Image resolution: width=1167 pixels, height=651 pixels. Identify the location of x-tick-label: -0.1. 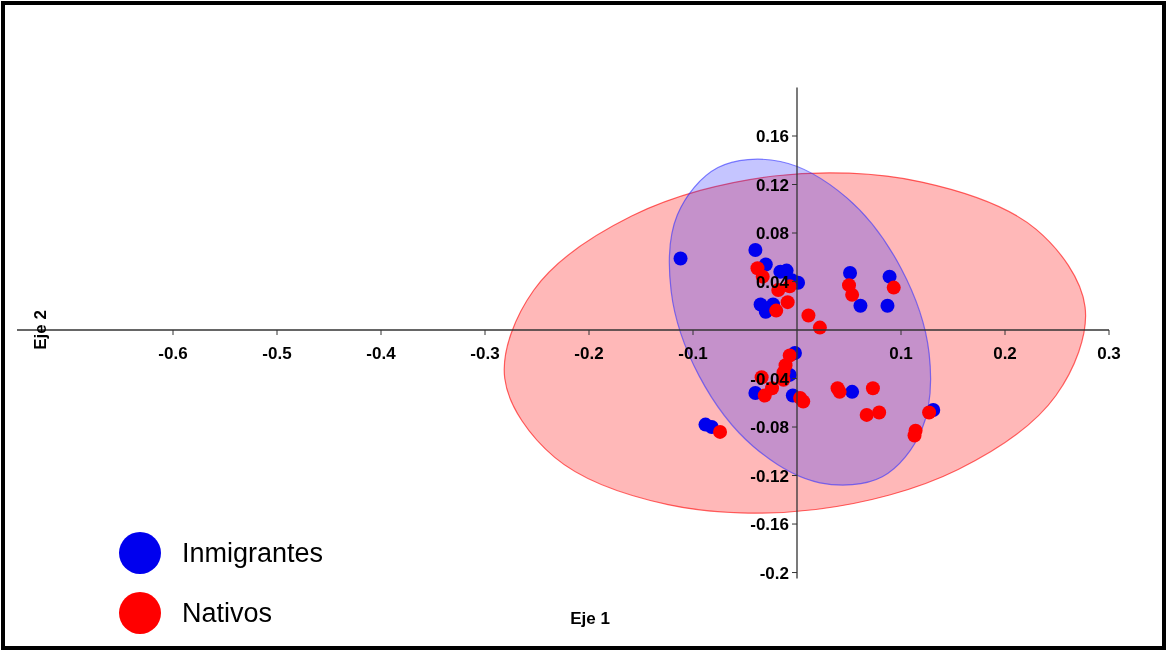
(693, 354).